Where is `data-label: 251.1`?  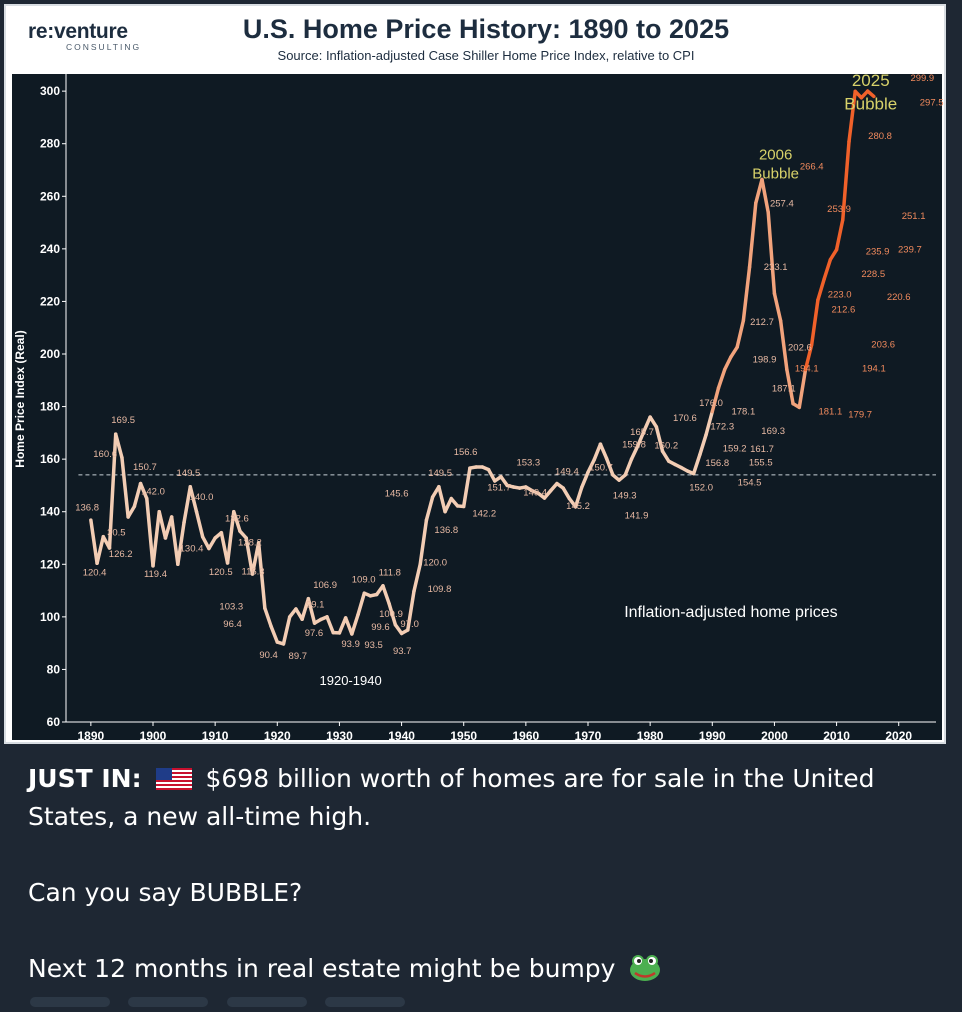 data-label: 251.1 is located at coordinates (914, 216).